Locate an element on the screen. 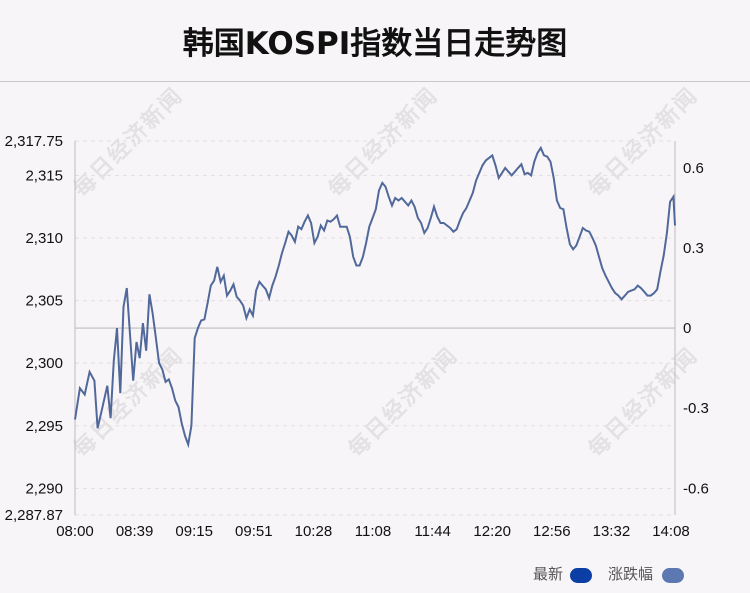 Image resolution: width=750 pixels, height=593 pixels. y-left-tick-label: 2,295 is located at coordinates (44, 426).